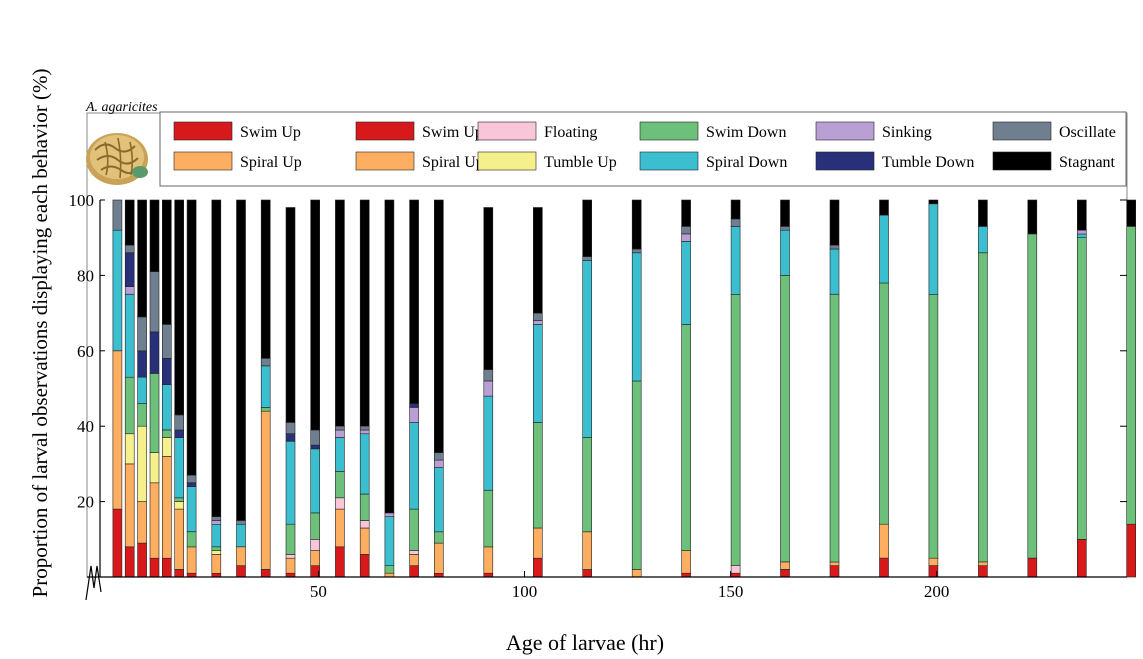  What do you see at coordinates (85, 426) in the screenshot?
I see `y-tick-label: 40` at bounding box center [85, 426].